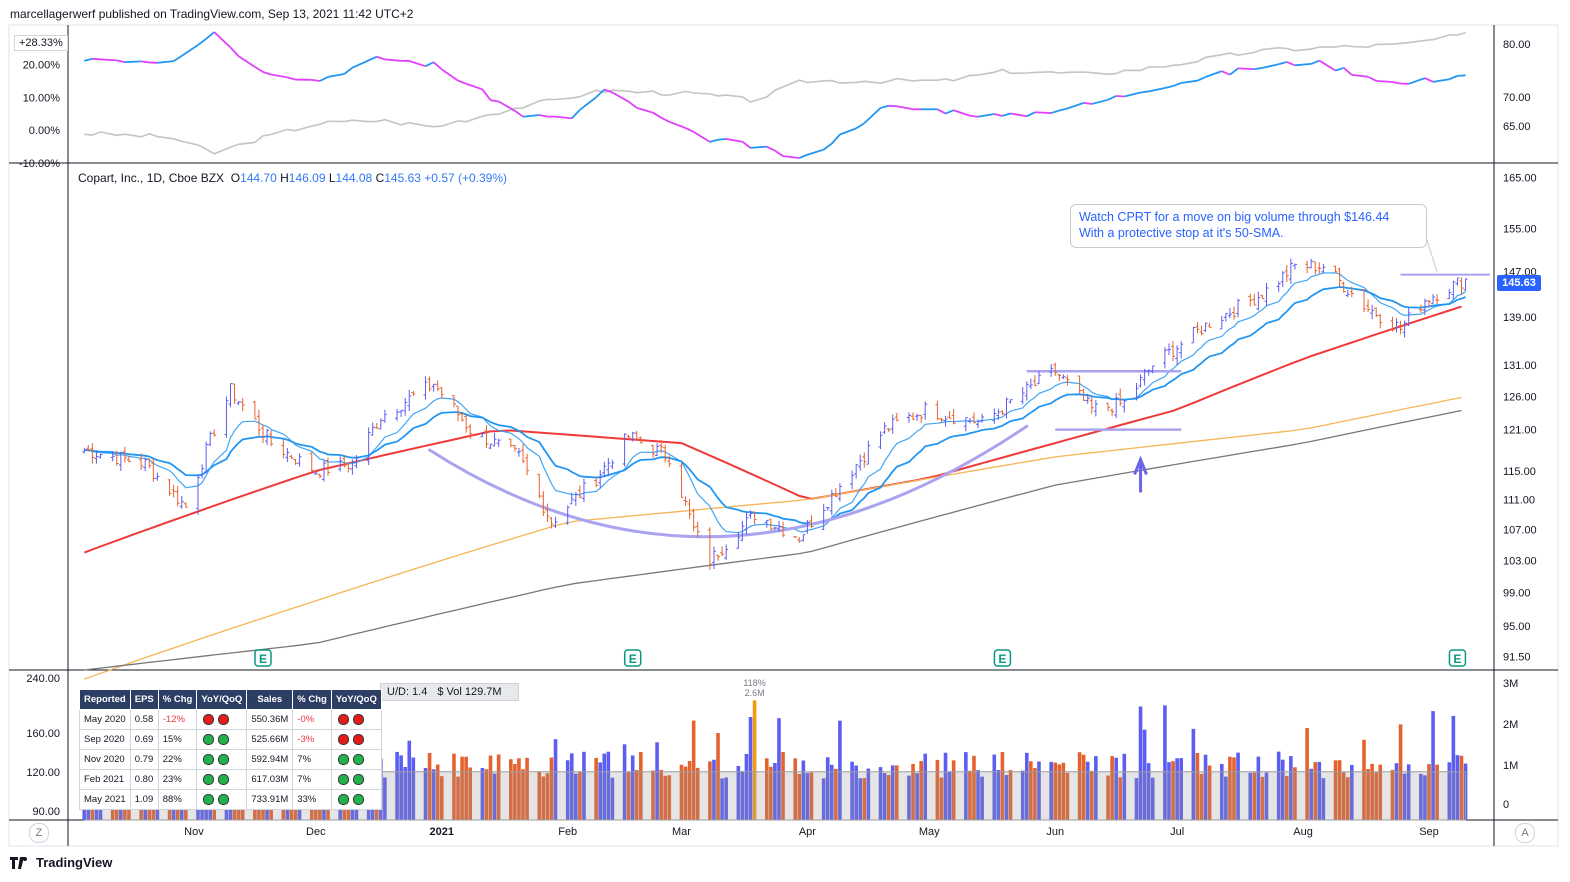  I want to click on earnings-badge-icon, so click(632, 658).